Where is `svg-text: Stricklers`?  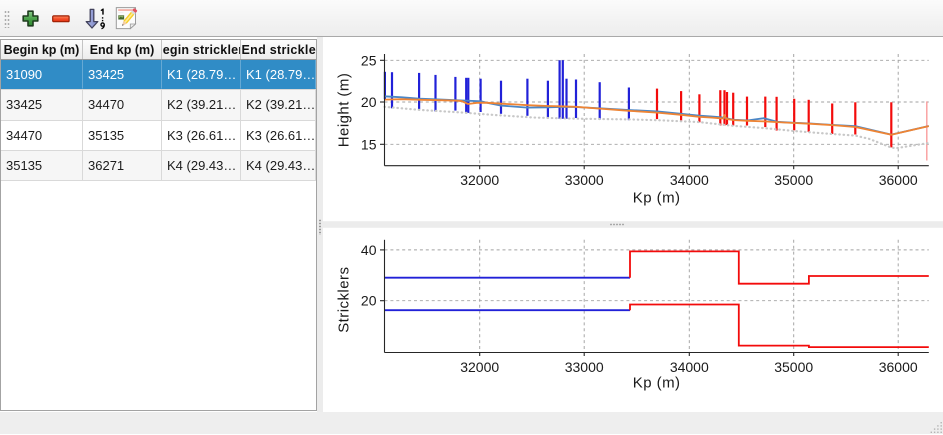 svg-text: Stricklers is located at coordinates (344, 300).